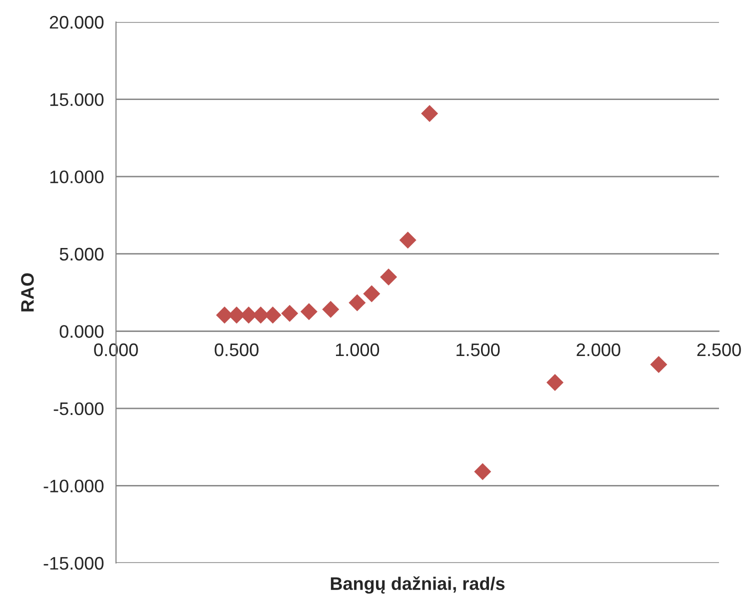 This screenshot has height=596, width=752. Describe the element at coordinates (74, 563) in the screenshot. I see `y-tick-label: -15.000` at that location.